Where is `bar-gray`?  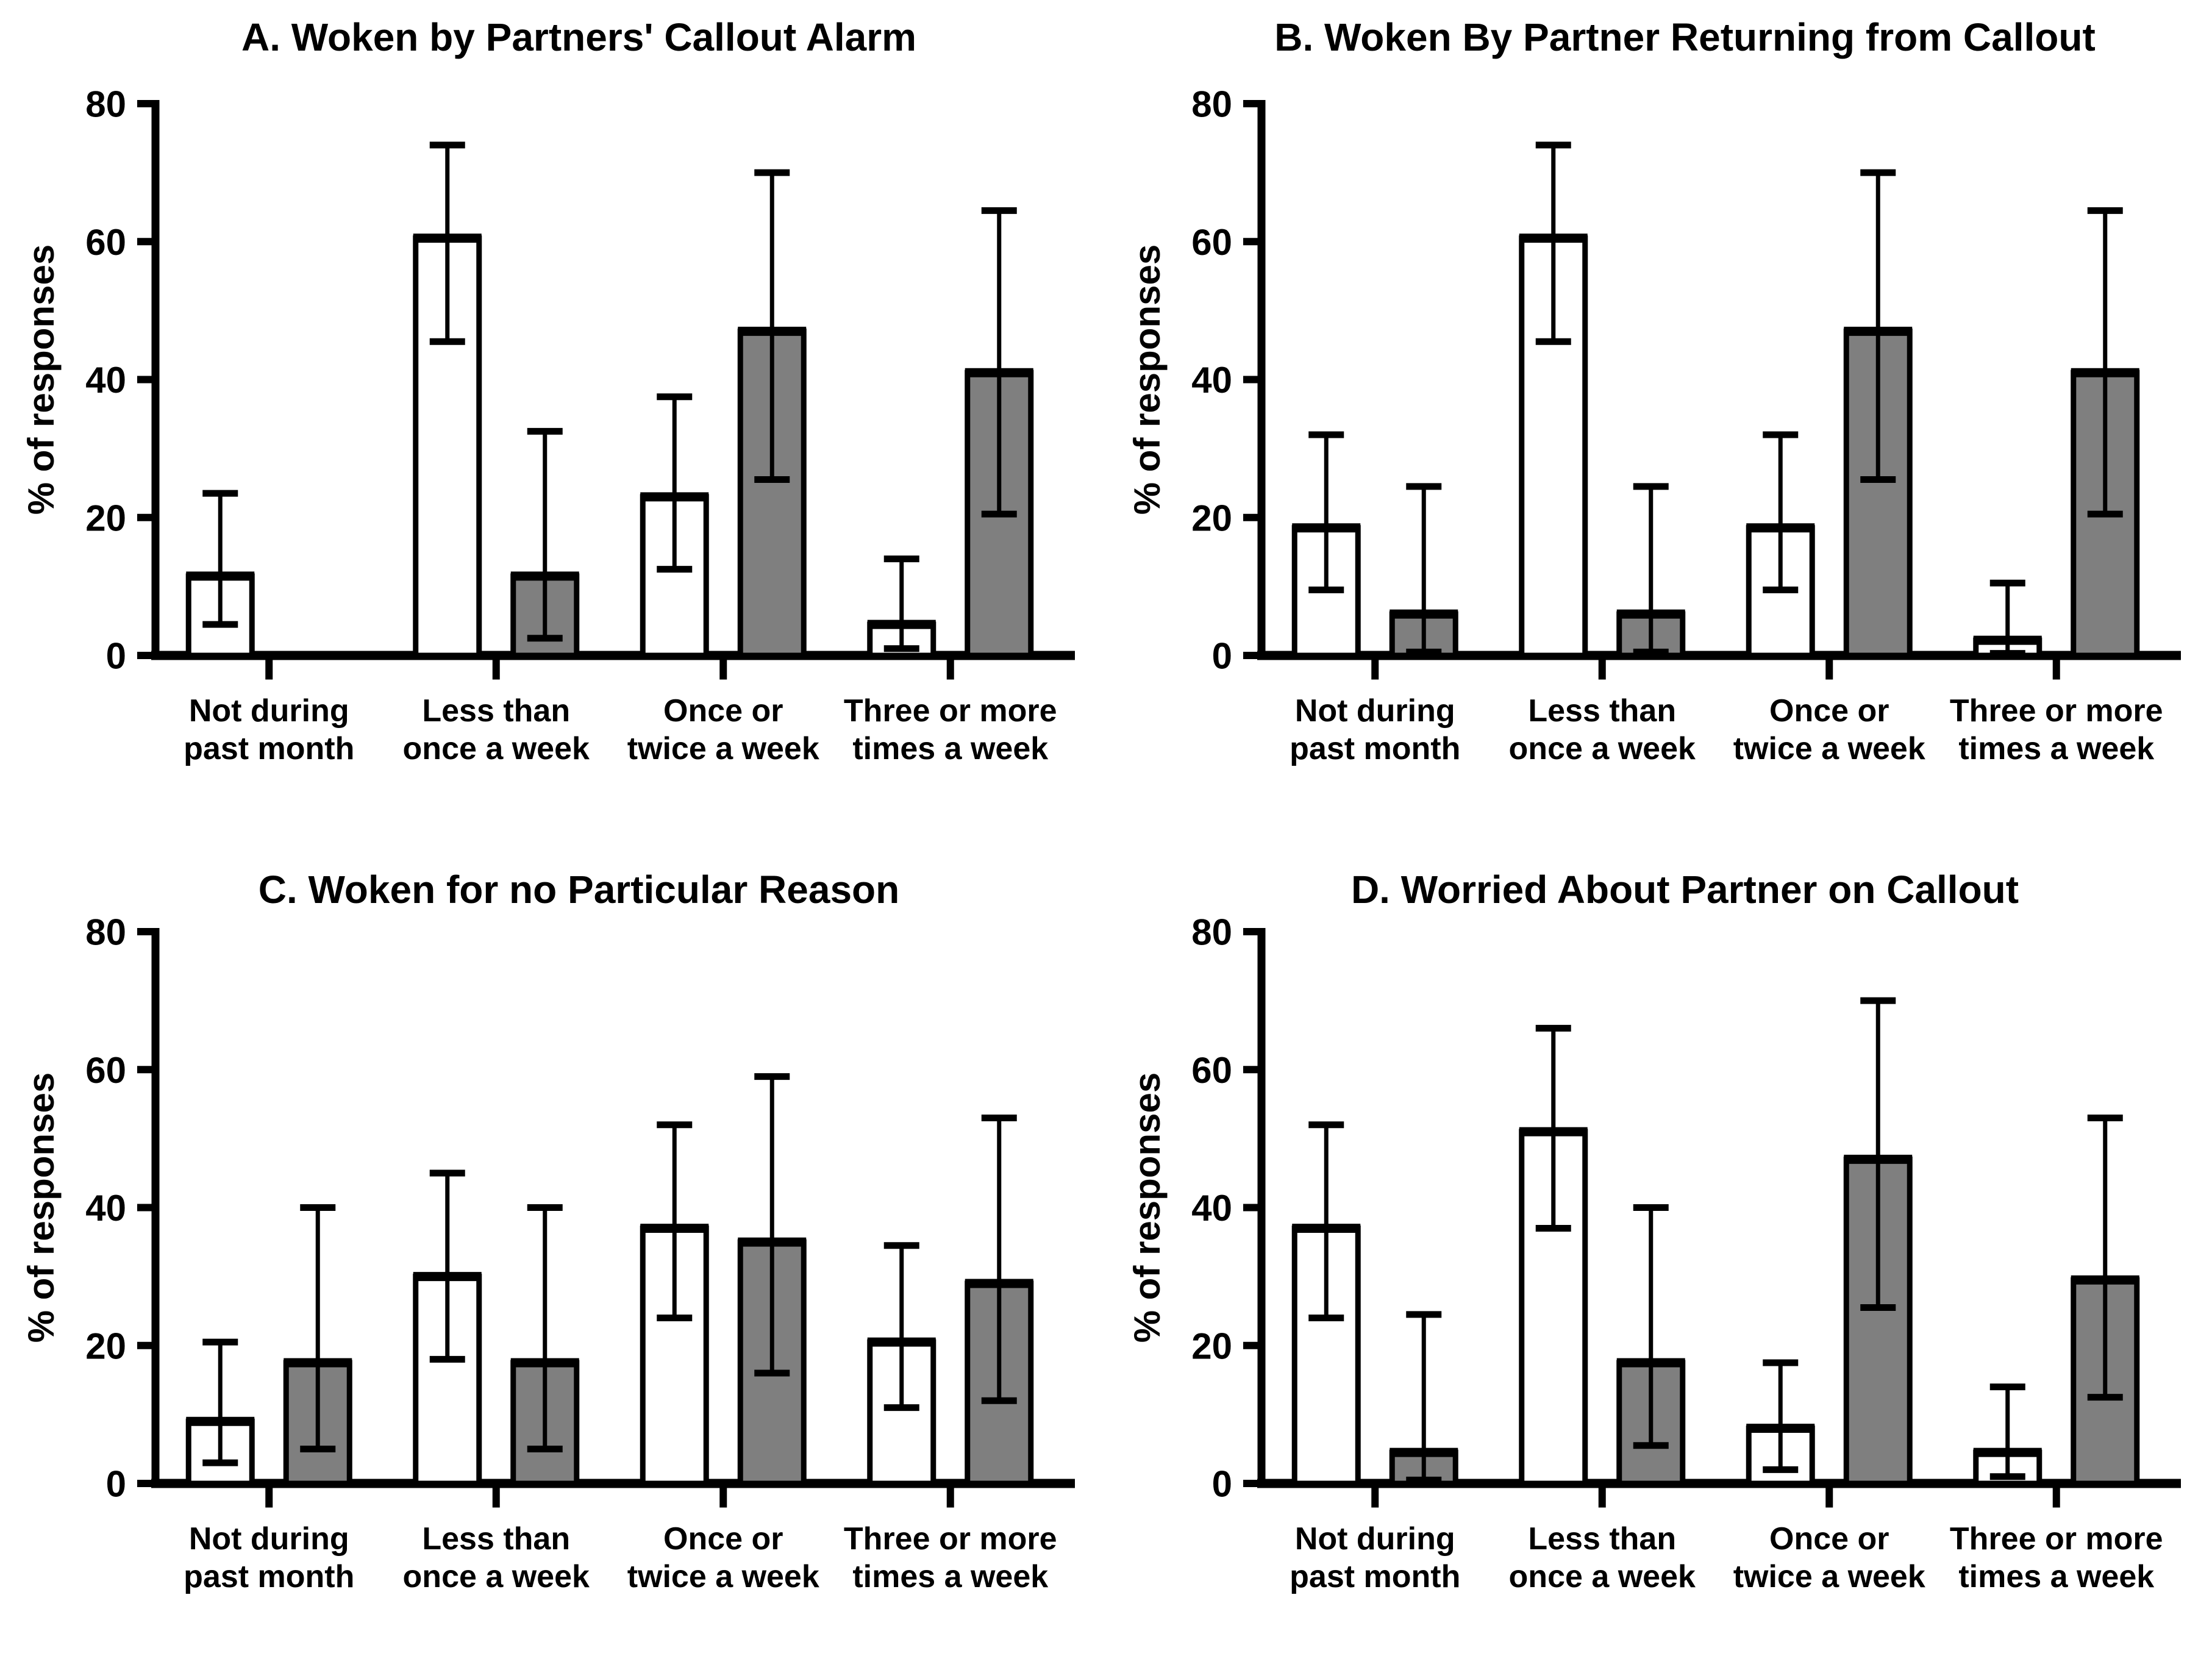
bar-gray is located at coordinates (1000, 1383).